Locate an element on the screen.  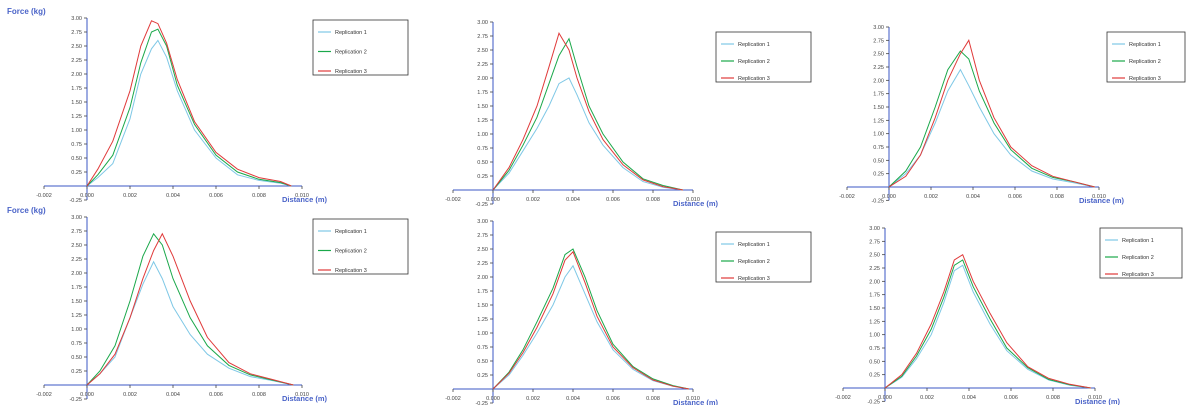
x-tick-label: 0.006 is located at coordinates (216, 395).